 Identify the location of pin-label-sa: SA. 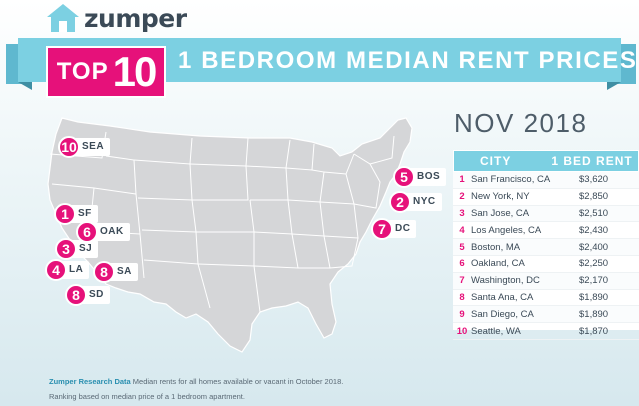
(123, 272).